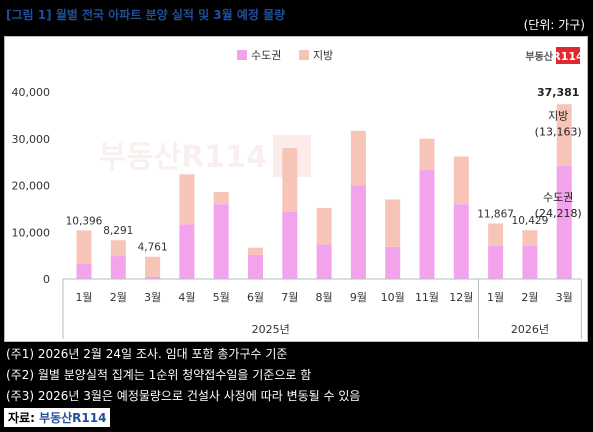  I want to click on y-tick-label: 30,000, so click(31, 139).